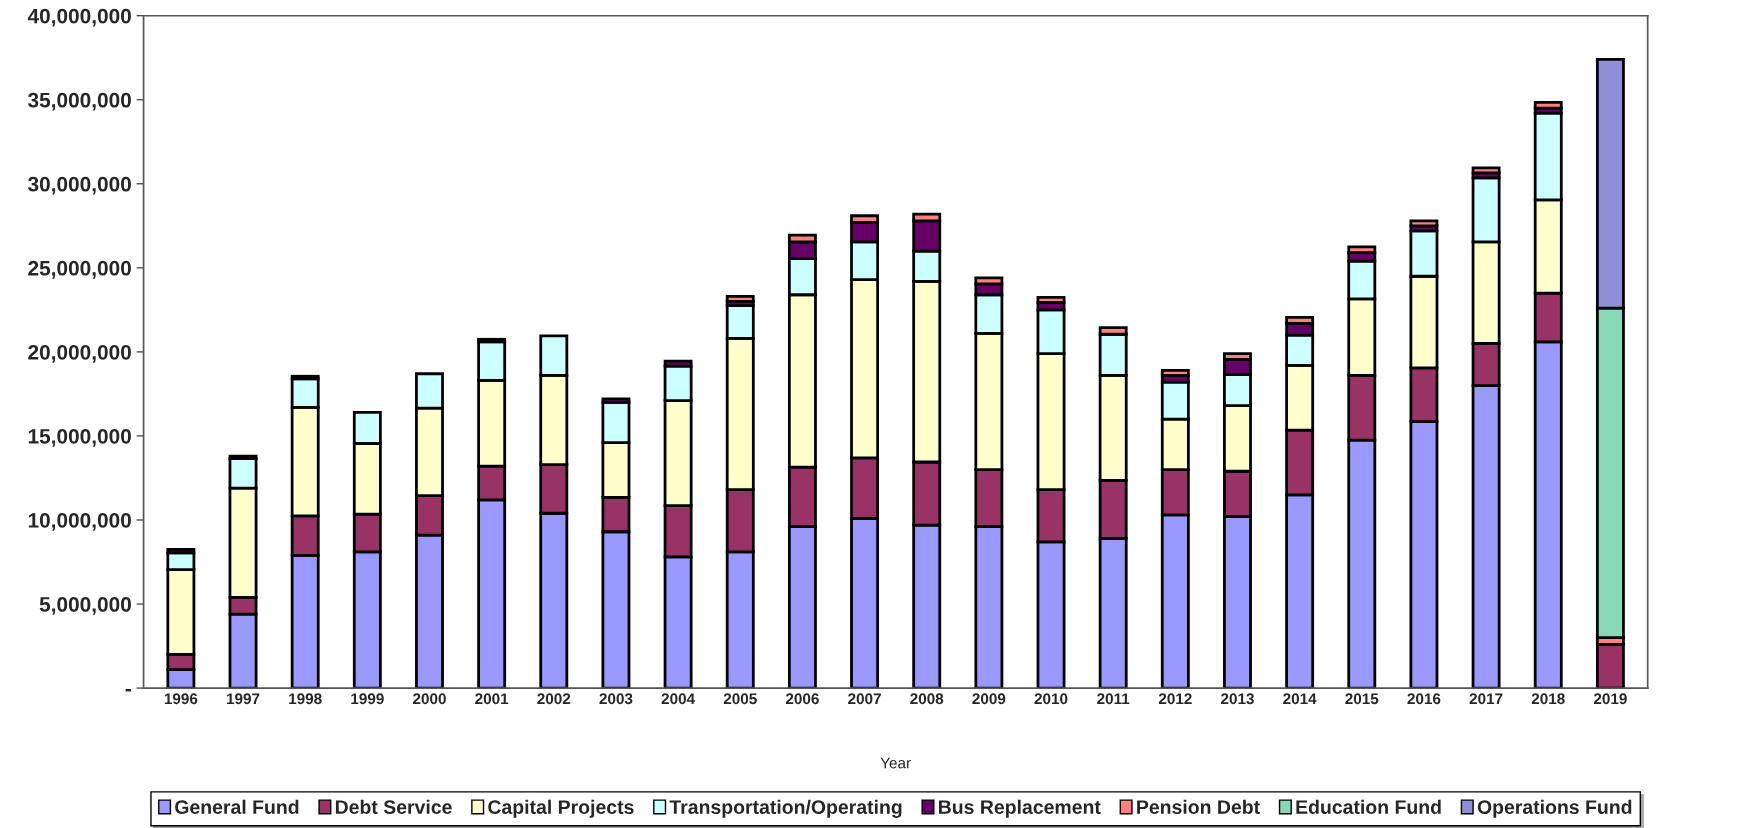  Describe the element at coordinates (367, 699) in the screenshot. I see `x-tick-label: 1999` at that location.